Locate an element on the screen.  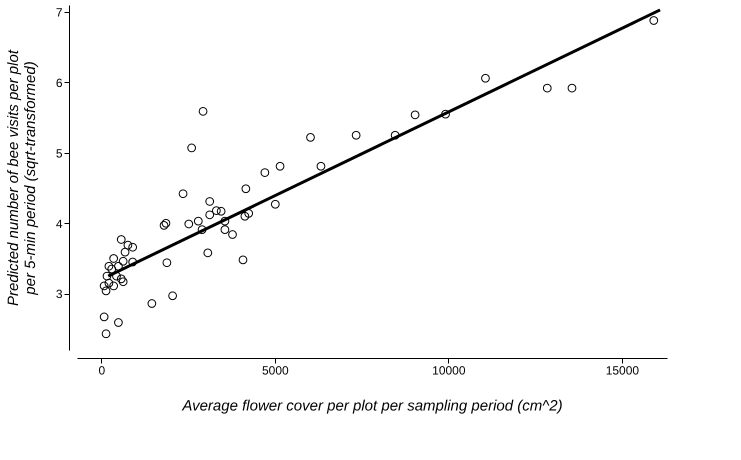
y-tick-label: 4 is located at coordinates (59, 223).